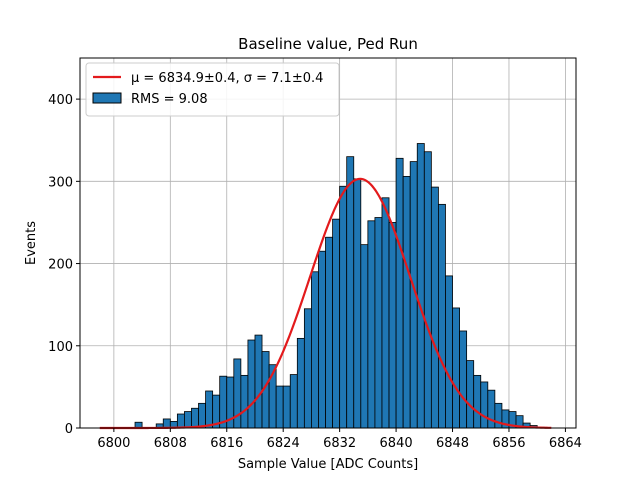 Image resolution: width=640 pixels, height=480 pixels. I want to click on y-tick-label: 100, so click(60, 347).